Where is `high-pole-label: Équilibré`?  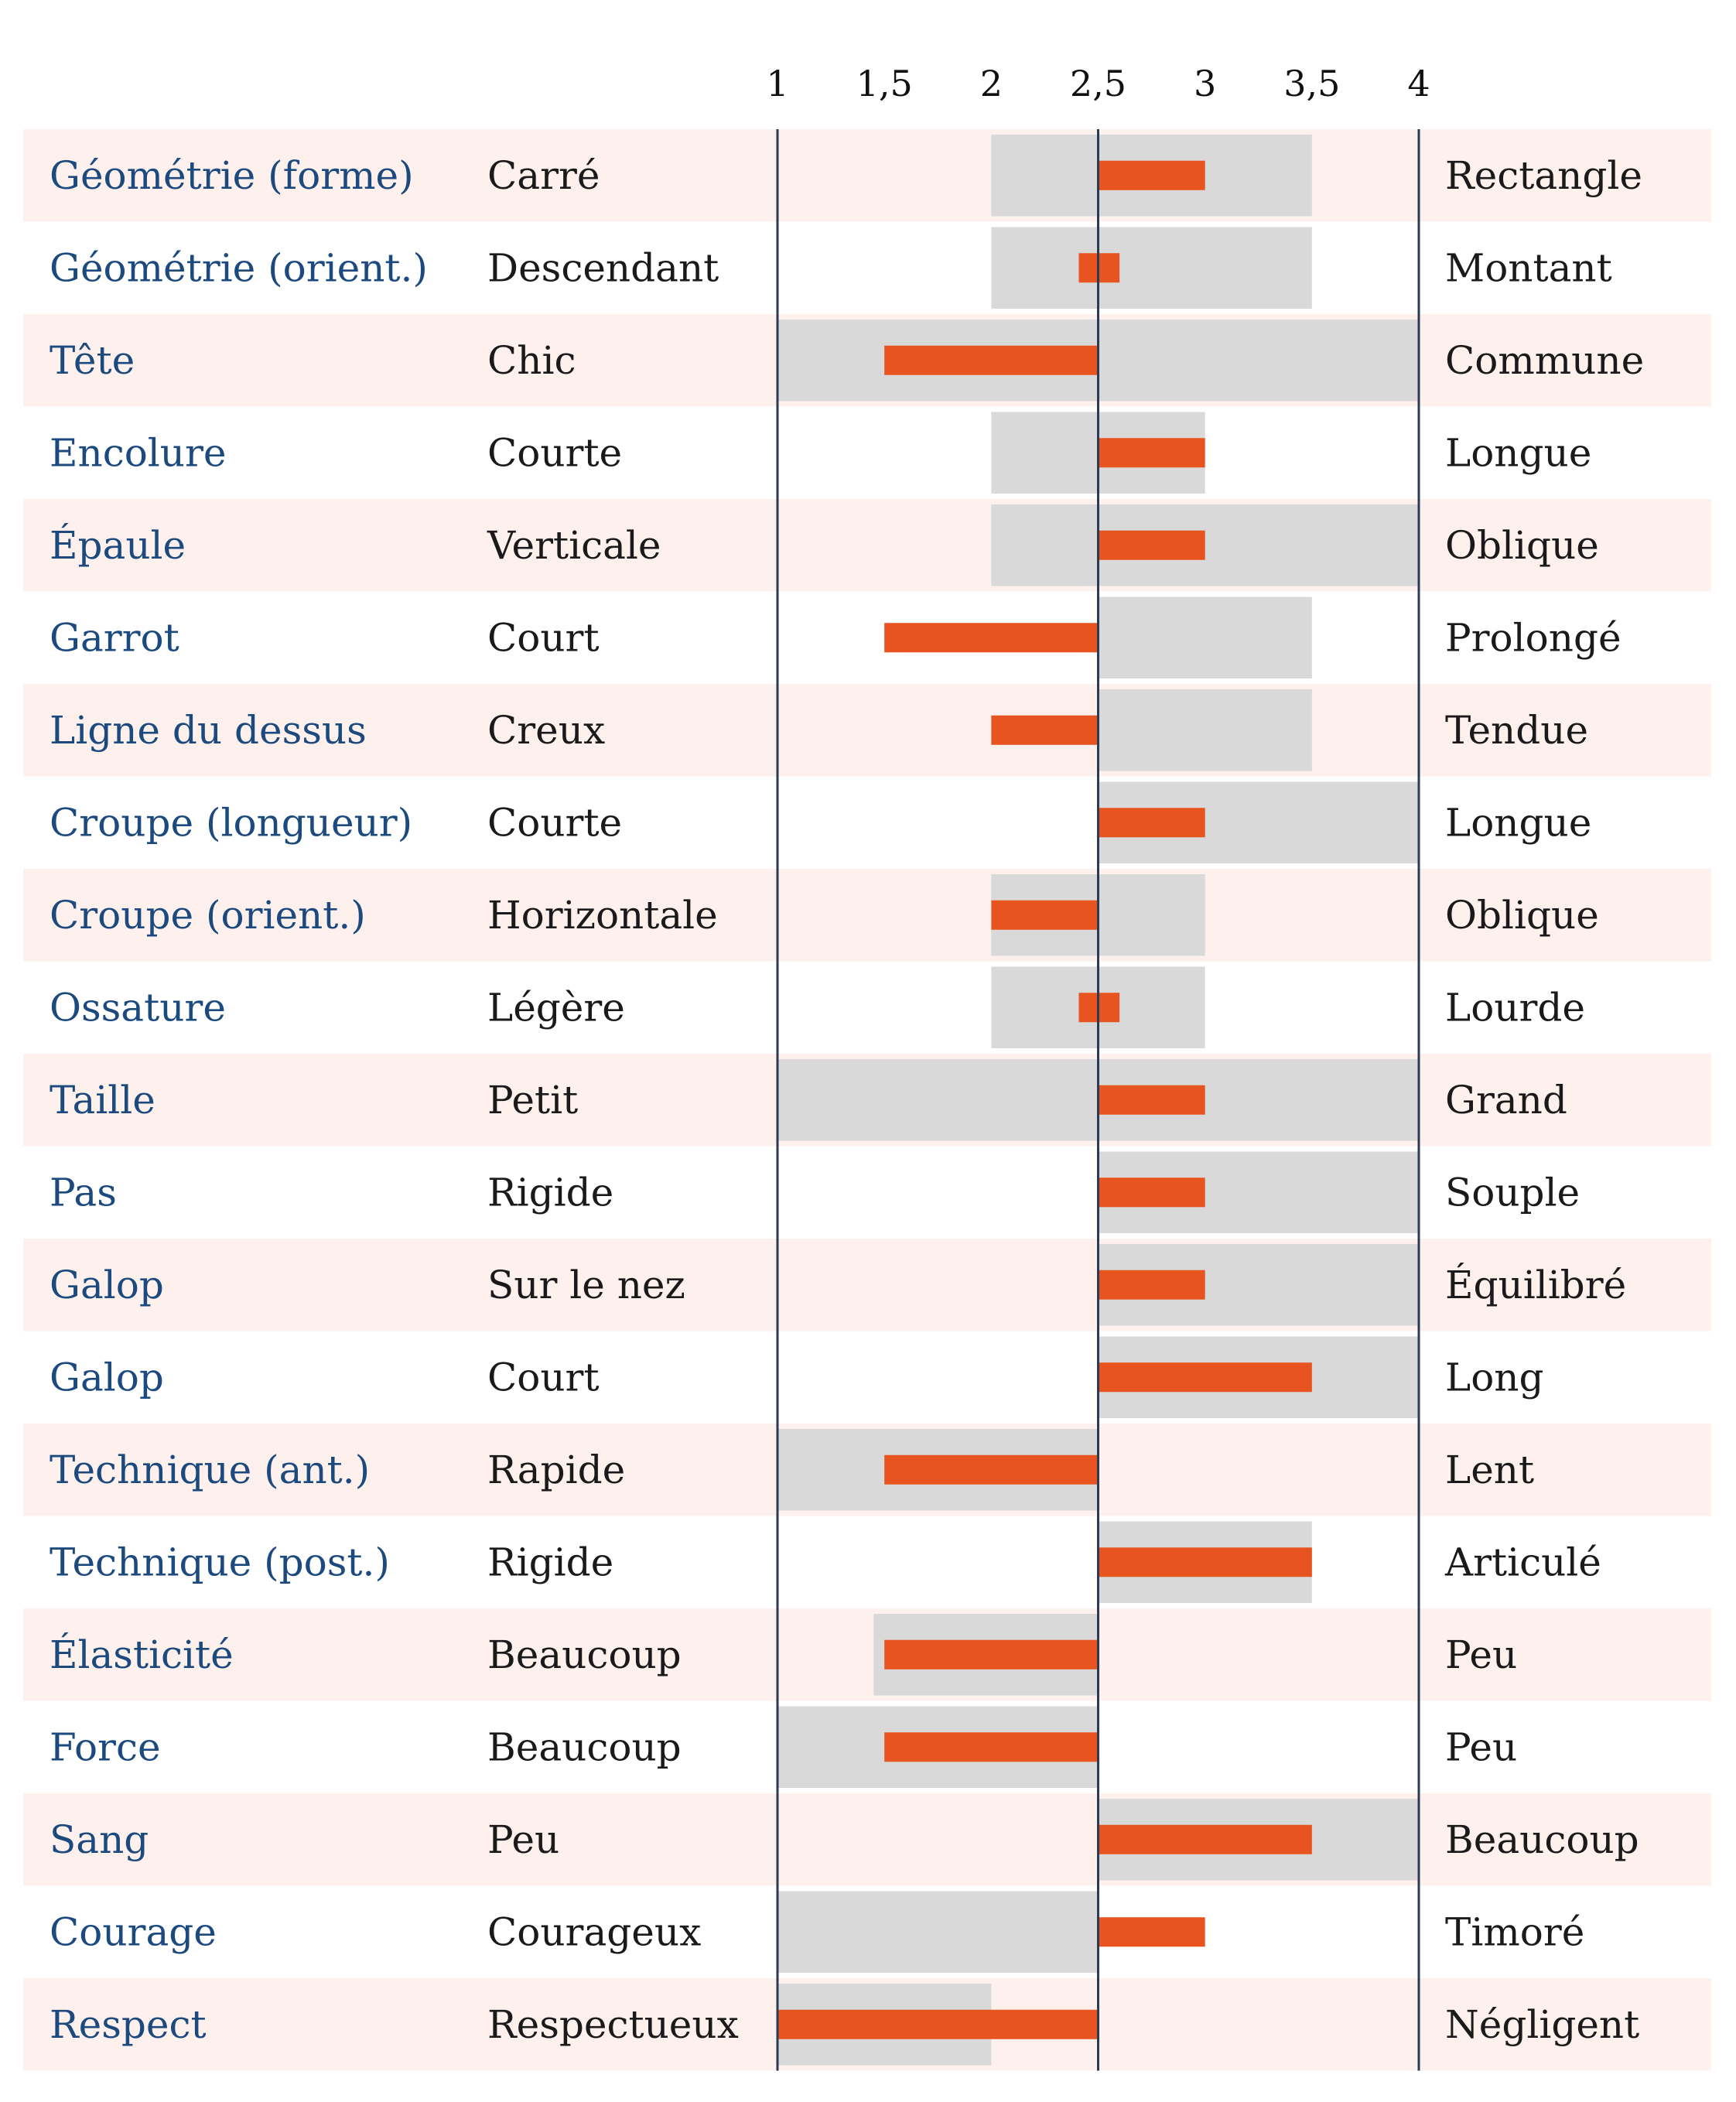 high-pole-label: Équilibré is located at coordinates (1535, 1284).